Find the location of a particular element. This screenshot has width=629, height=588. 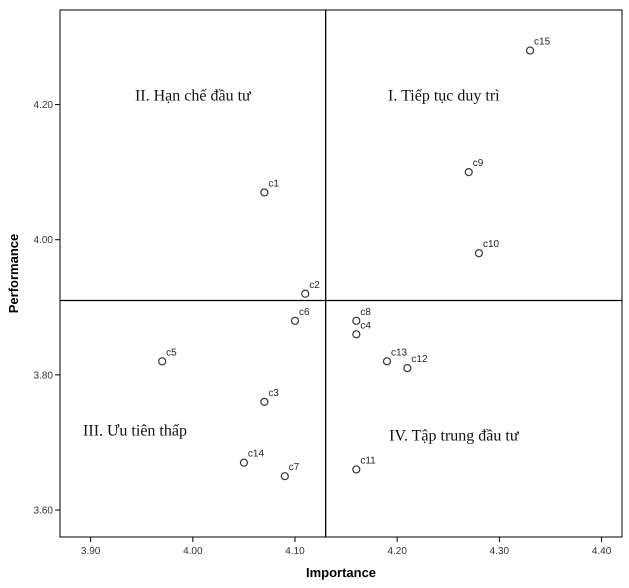

y-tick-label: 4.20 is located at coordinates (44, 106).